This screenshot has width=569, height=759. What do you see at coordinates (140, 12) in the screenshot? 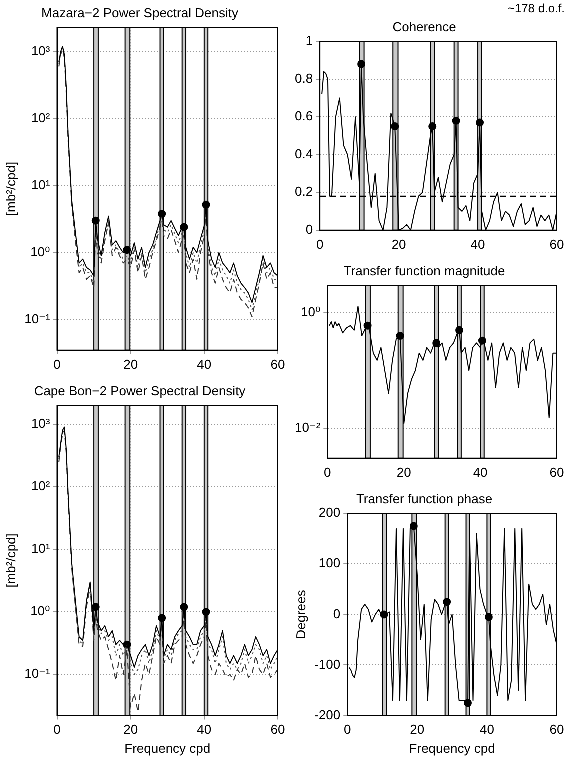
I see `chart-title: Mazara−2 Power Spectral Density` at bounding box center [140, 12].